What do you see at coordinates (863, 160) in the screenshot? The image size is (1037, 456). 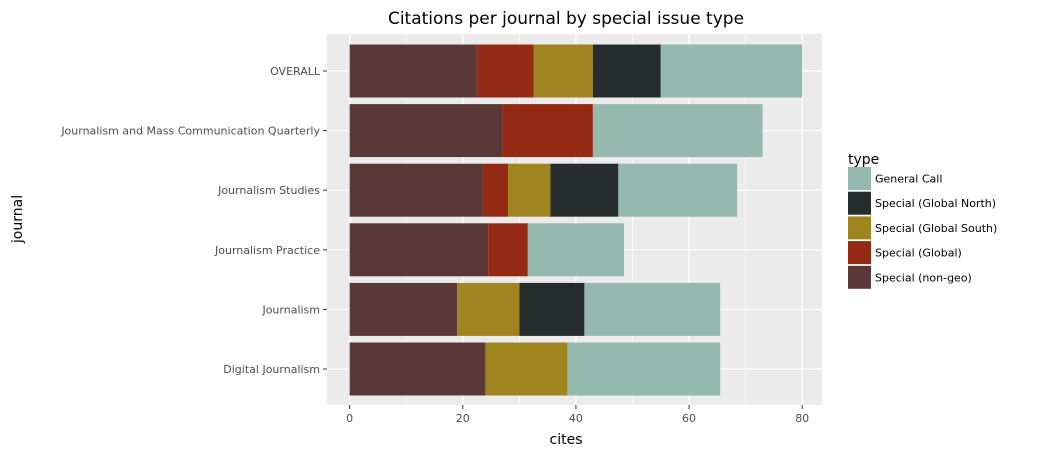 I see `legend-title: type` at bounding box center [863, 160].